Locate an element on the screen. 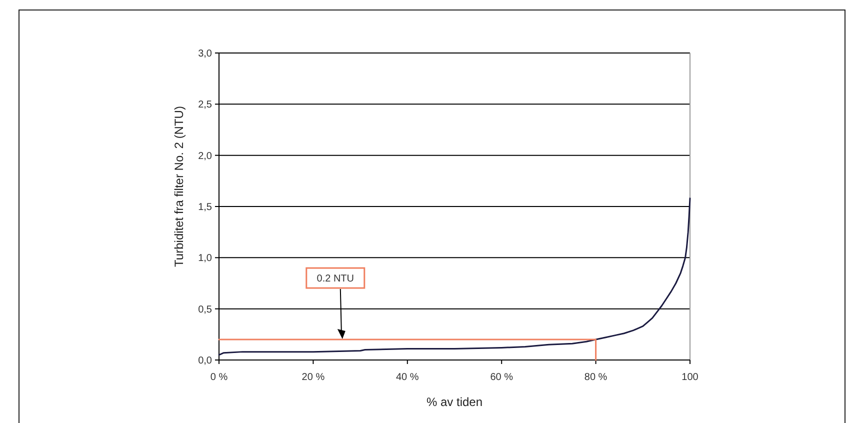 Image resolution: width=855 pixels, height=423 pixels. x-tick-label: 100 is located at coordinates (690, 377).